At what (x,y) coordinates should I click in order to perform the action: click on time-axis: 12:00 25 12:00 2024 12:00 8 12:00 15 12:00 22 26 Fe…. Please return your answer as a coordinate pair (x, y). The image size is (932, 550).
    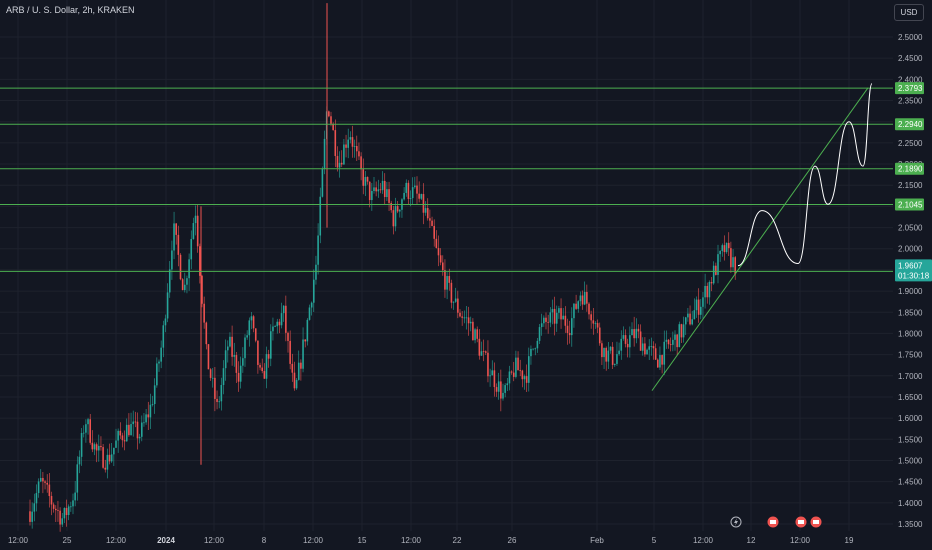
    Looking at the image, I should click on (431, 540).